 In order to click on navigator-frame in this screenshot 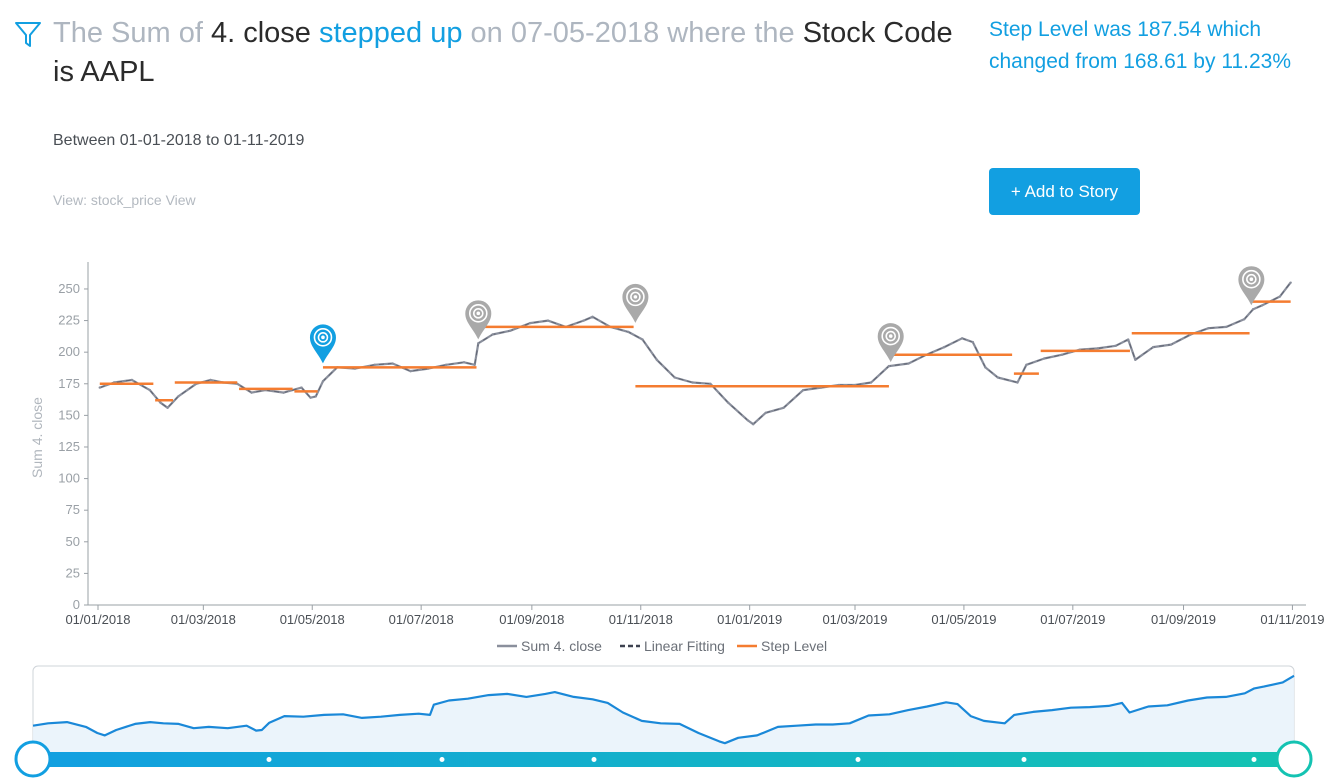, I will do `click(663, 709)`.